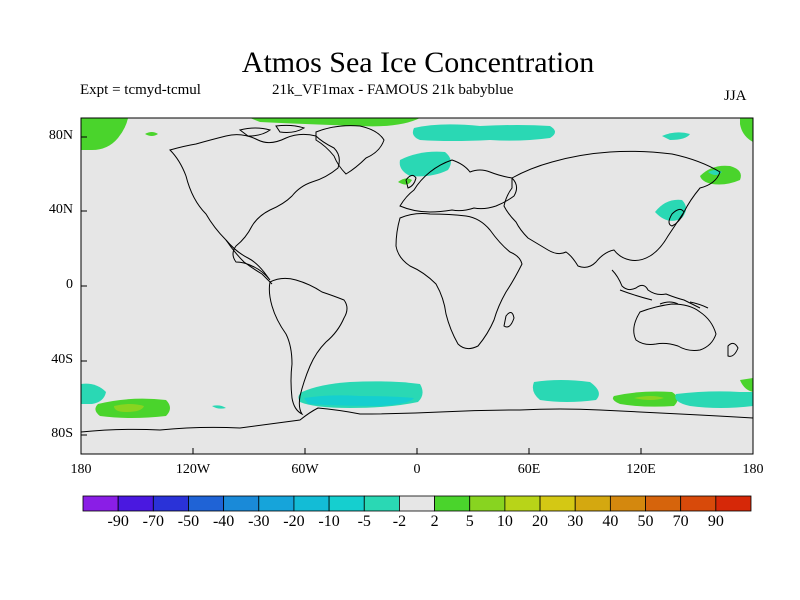 This screenshot has height=600, width=800. What do you see at coordinates (469, 521) in the screenshot?
I see `colorbar-label: 5` at bounding box center [469, 521].